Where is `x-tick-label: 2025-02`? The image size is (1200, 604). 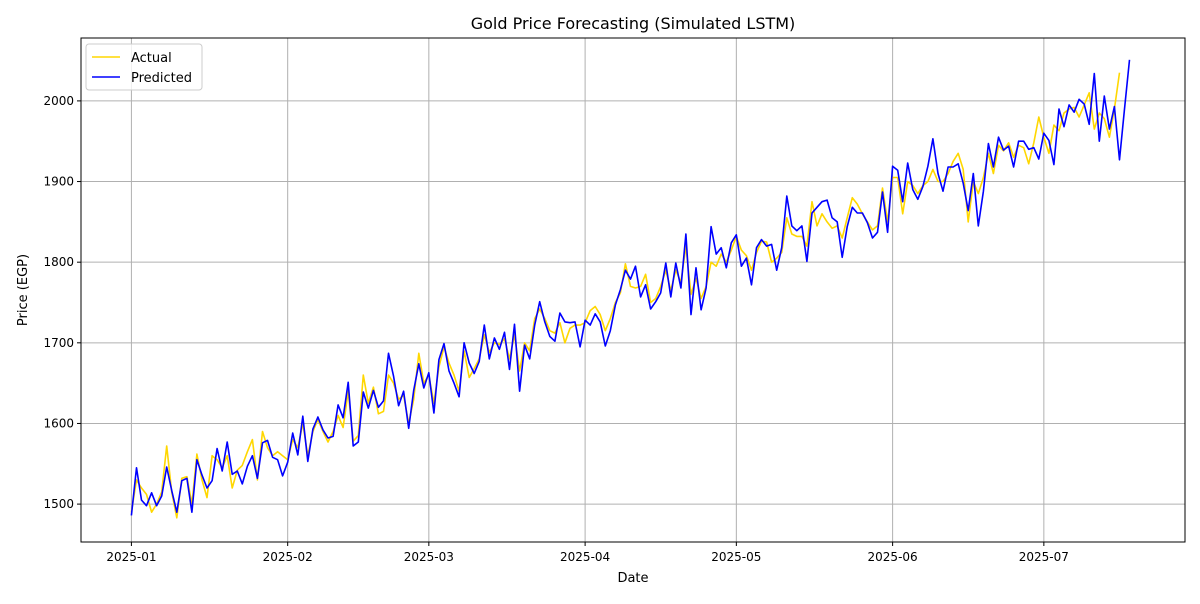
x-tick-label: 2025-02 is located at coordinates (288, 557).